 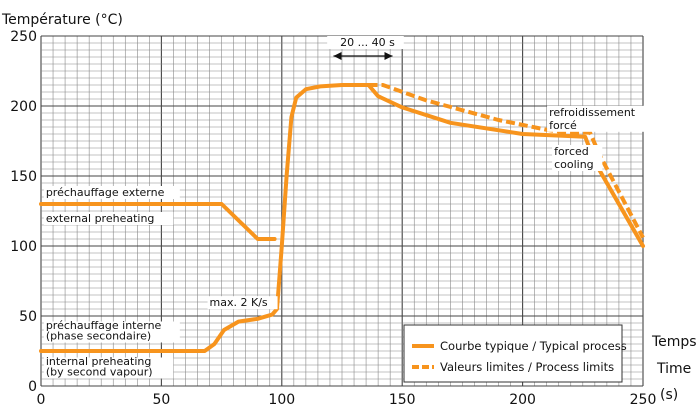 I want to click on annotation-duration: 20 ... 40 s, so click(x=367, y=42).